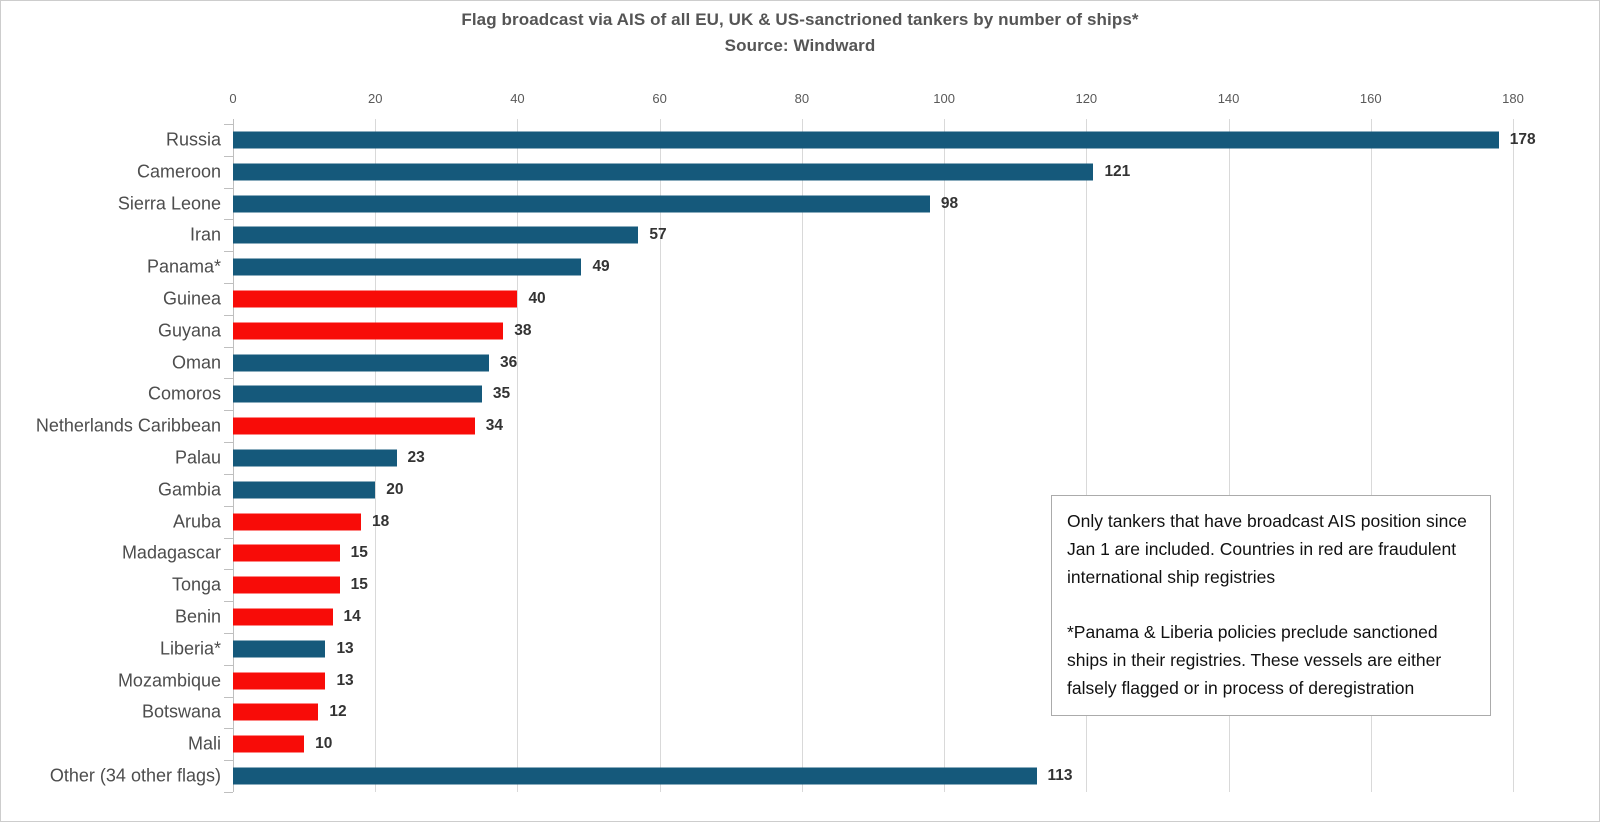 The width and height of the screenshot is (1600, 822). I want to click on bar-row: Iran 57, so click(851, 235).